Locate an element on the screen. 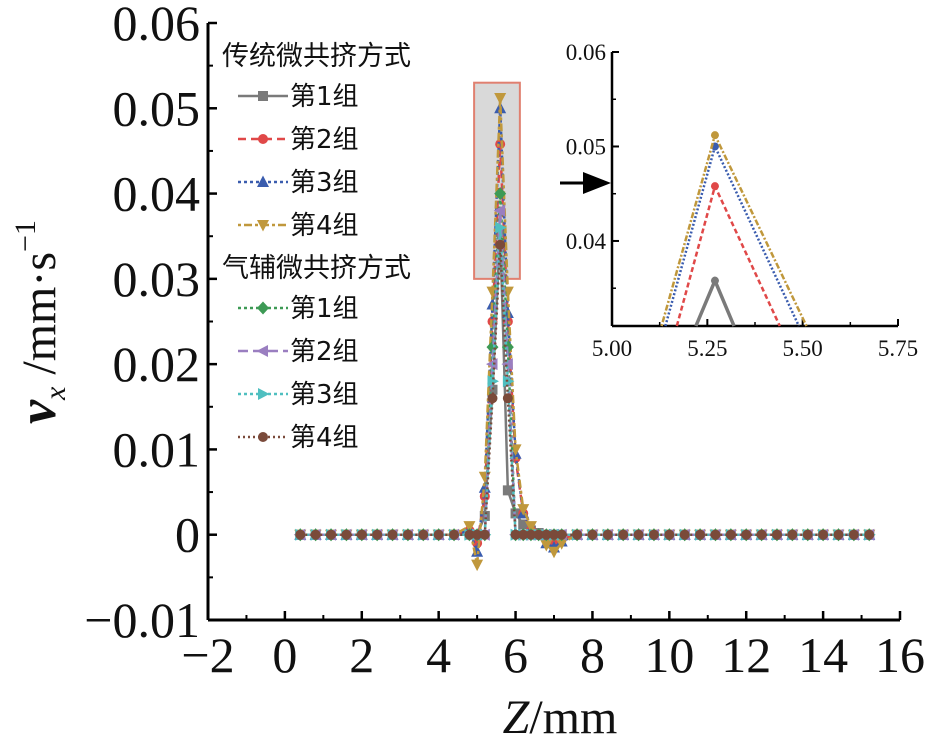  legend-item: 第1组 is located at coordinates (298, 309).